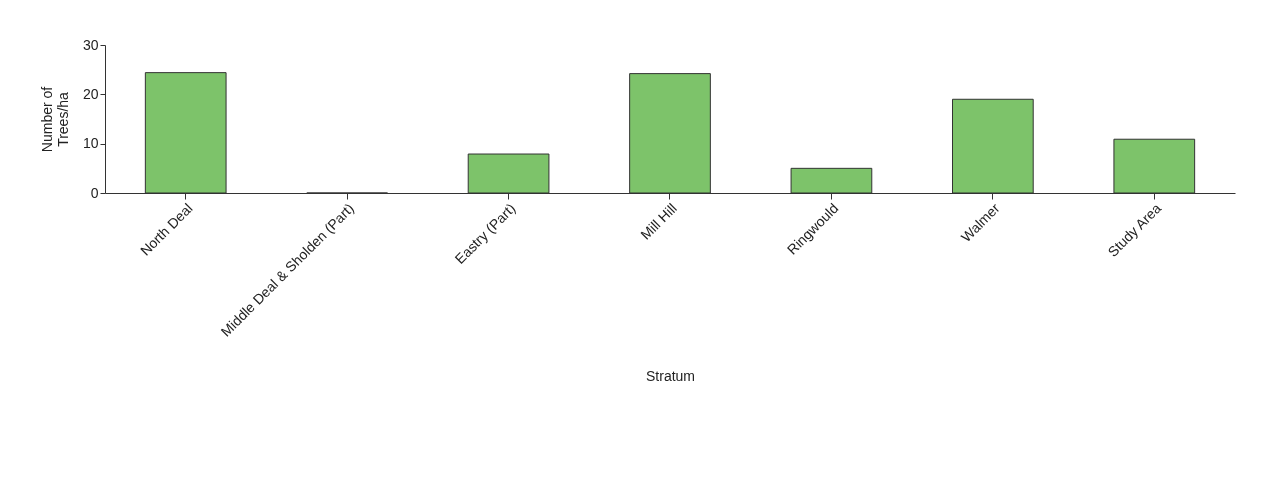 The width and height of the screenshot is (1267, 504). What do you see at coordinates (54, 119) in the screenshot?
I see `y-axis-title: Number of Trees/ha` at bounding box center [54, 119].